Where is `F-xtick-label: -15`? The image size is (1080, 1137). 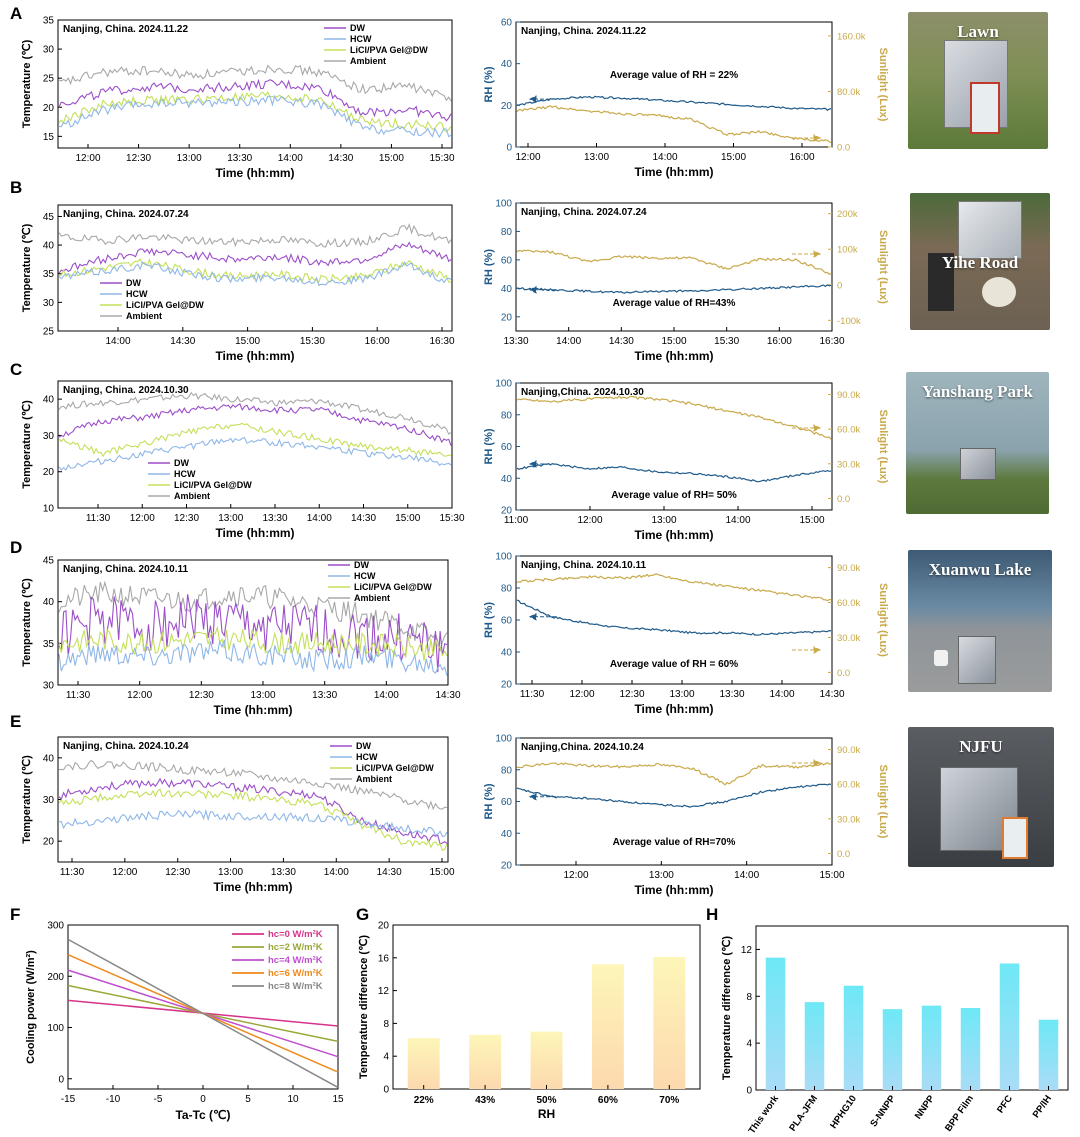 F-xtick-label: -15 is located at coordinates (68, 1099).